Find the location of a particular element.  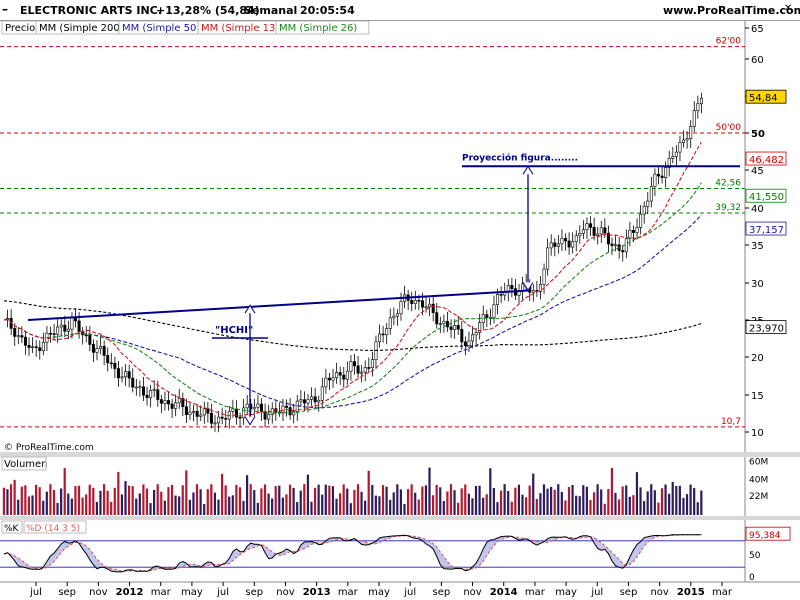

price-tick-label: 45 is located at coordinates (757, 171).